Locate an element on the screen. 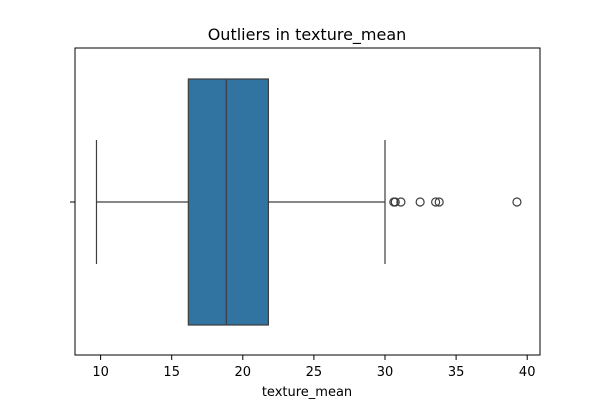 The image size is (600, 400). x-tick-label: 35 is located at coordinates (456, 372).